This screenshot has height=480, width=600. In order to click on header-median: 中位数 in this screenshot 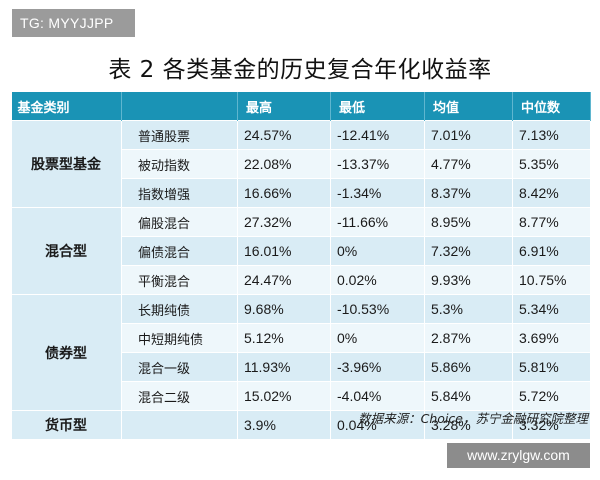, I will do `click(551, 106)`.